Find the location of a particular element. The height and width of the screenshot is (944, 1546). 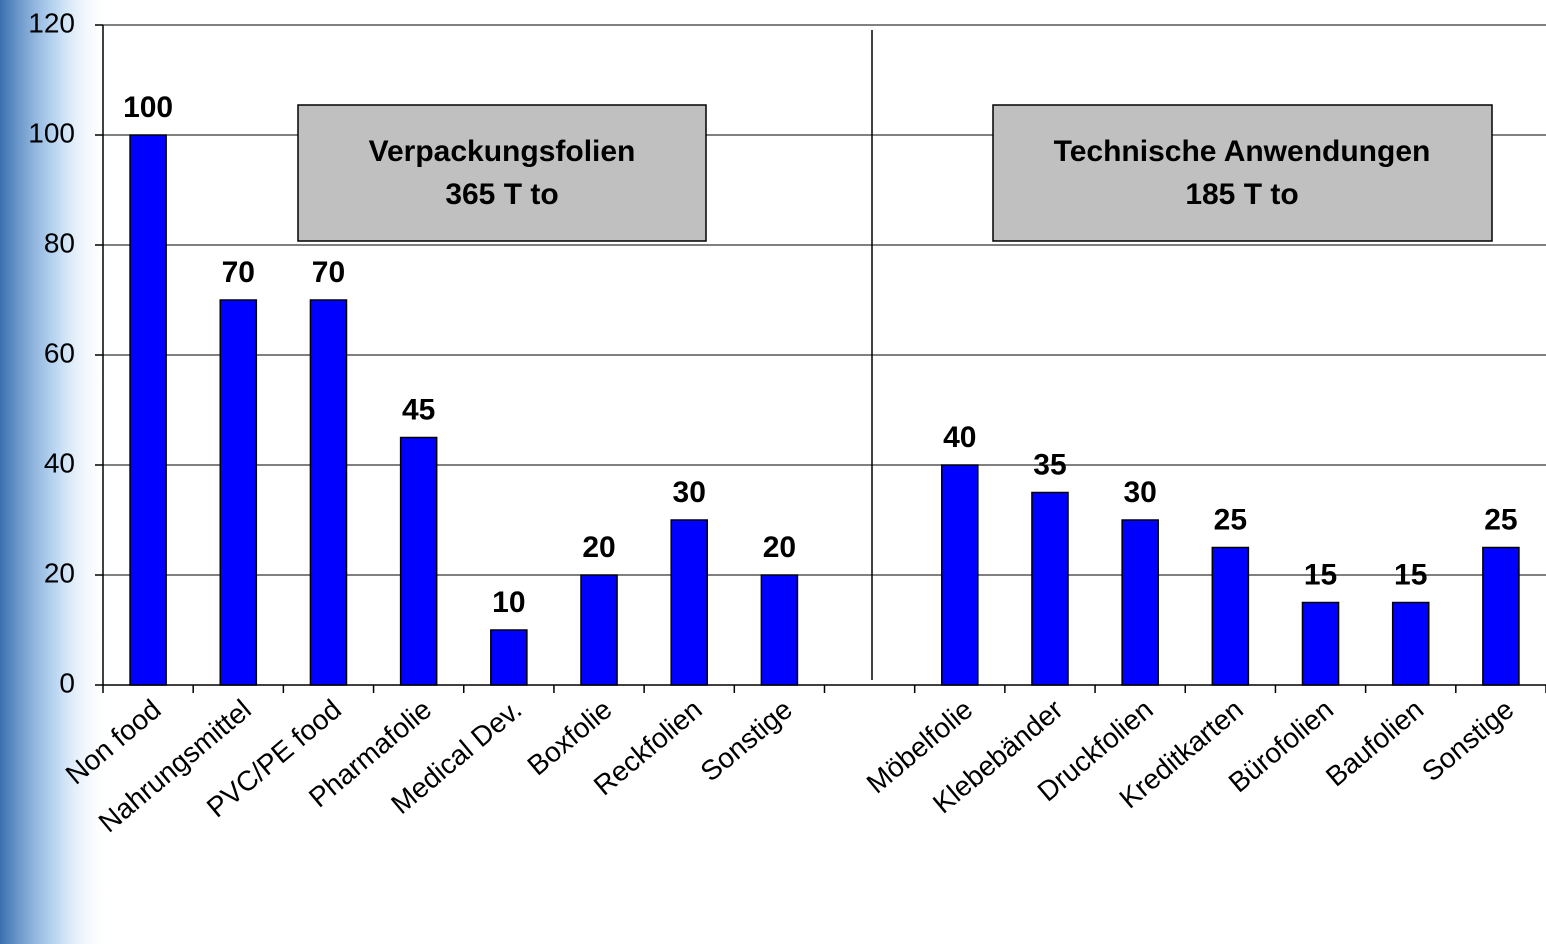

background-edge is located at coordinates (55, 472).